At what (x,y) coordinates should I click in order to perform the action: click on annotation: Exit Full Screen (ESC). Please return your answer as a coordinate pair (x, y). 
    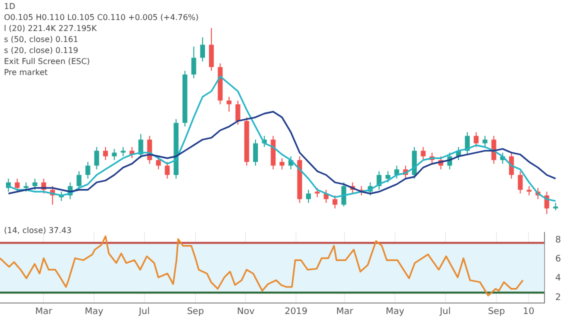
    Looking at the image, I should click on (47, 61).